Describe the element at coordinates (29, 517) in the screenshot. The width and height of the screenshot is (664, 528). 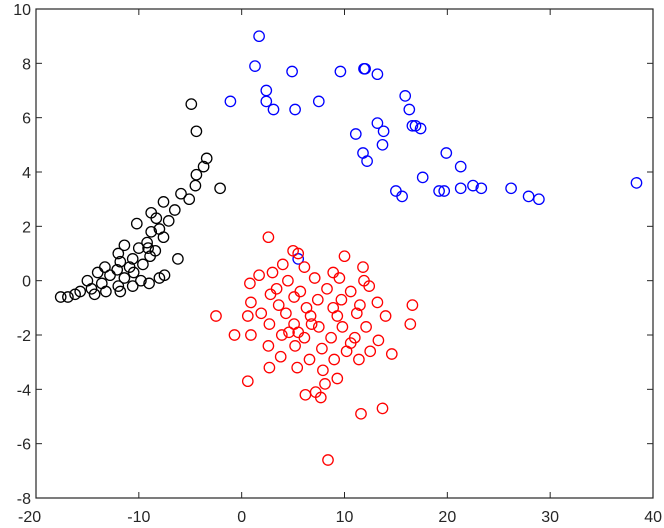
I see `x-tick-label: -20` at that location.